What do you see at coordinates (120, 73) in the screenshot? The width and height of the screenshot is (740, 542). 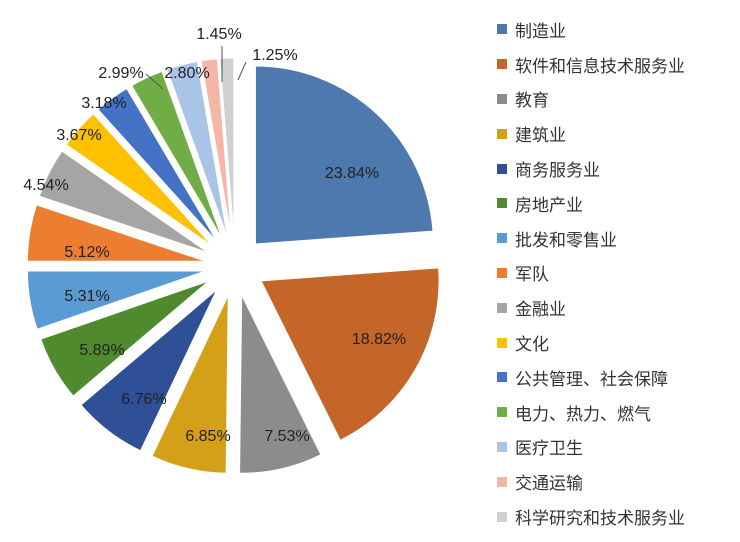 I see `data-label: 2.99%` at bounding box center [120, 73].